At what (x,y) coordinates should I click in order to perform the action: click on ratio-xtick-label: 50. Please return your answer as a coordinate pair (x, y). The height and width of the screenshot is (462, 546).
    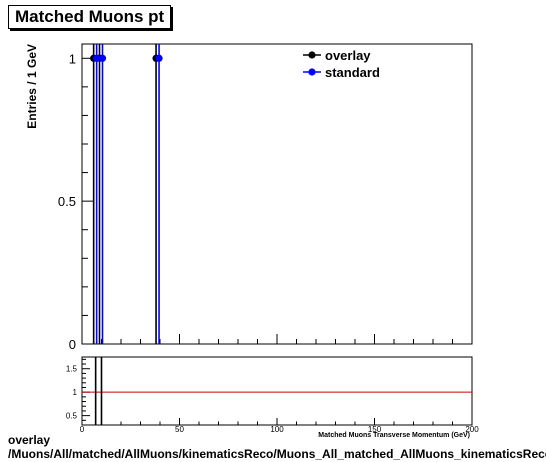
    Looking at the image, I should click on (179, 429).